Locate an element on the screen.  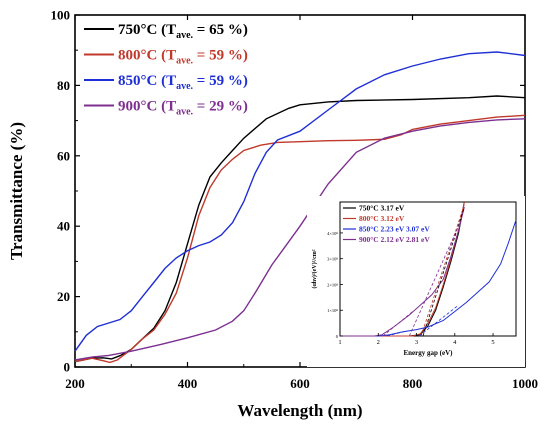
inset-frame is located at coordinates (428, 269).